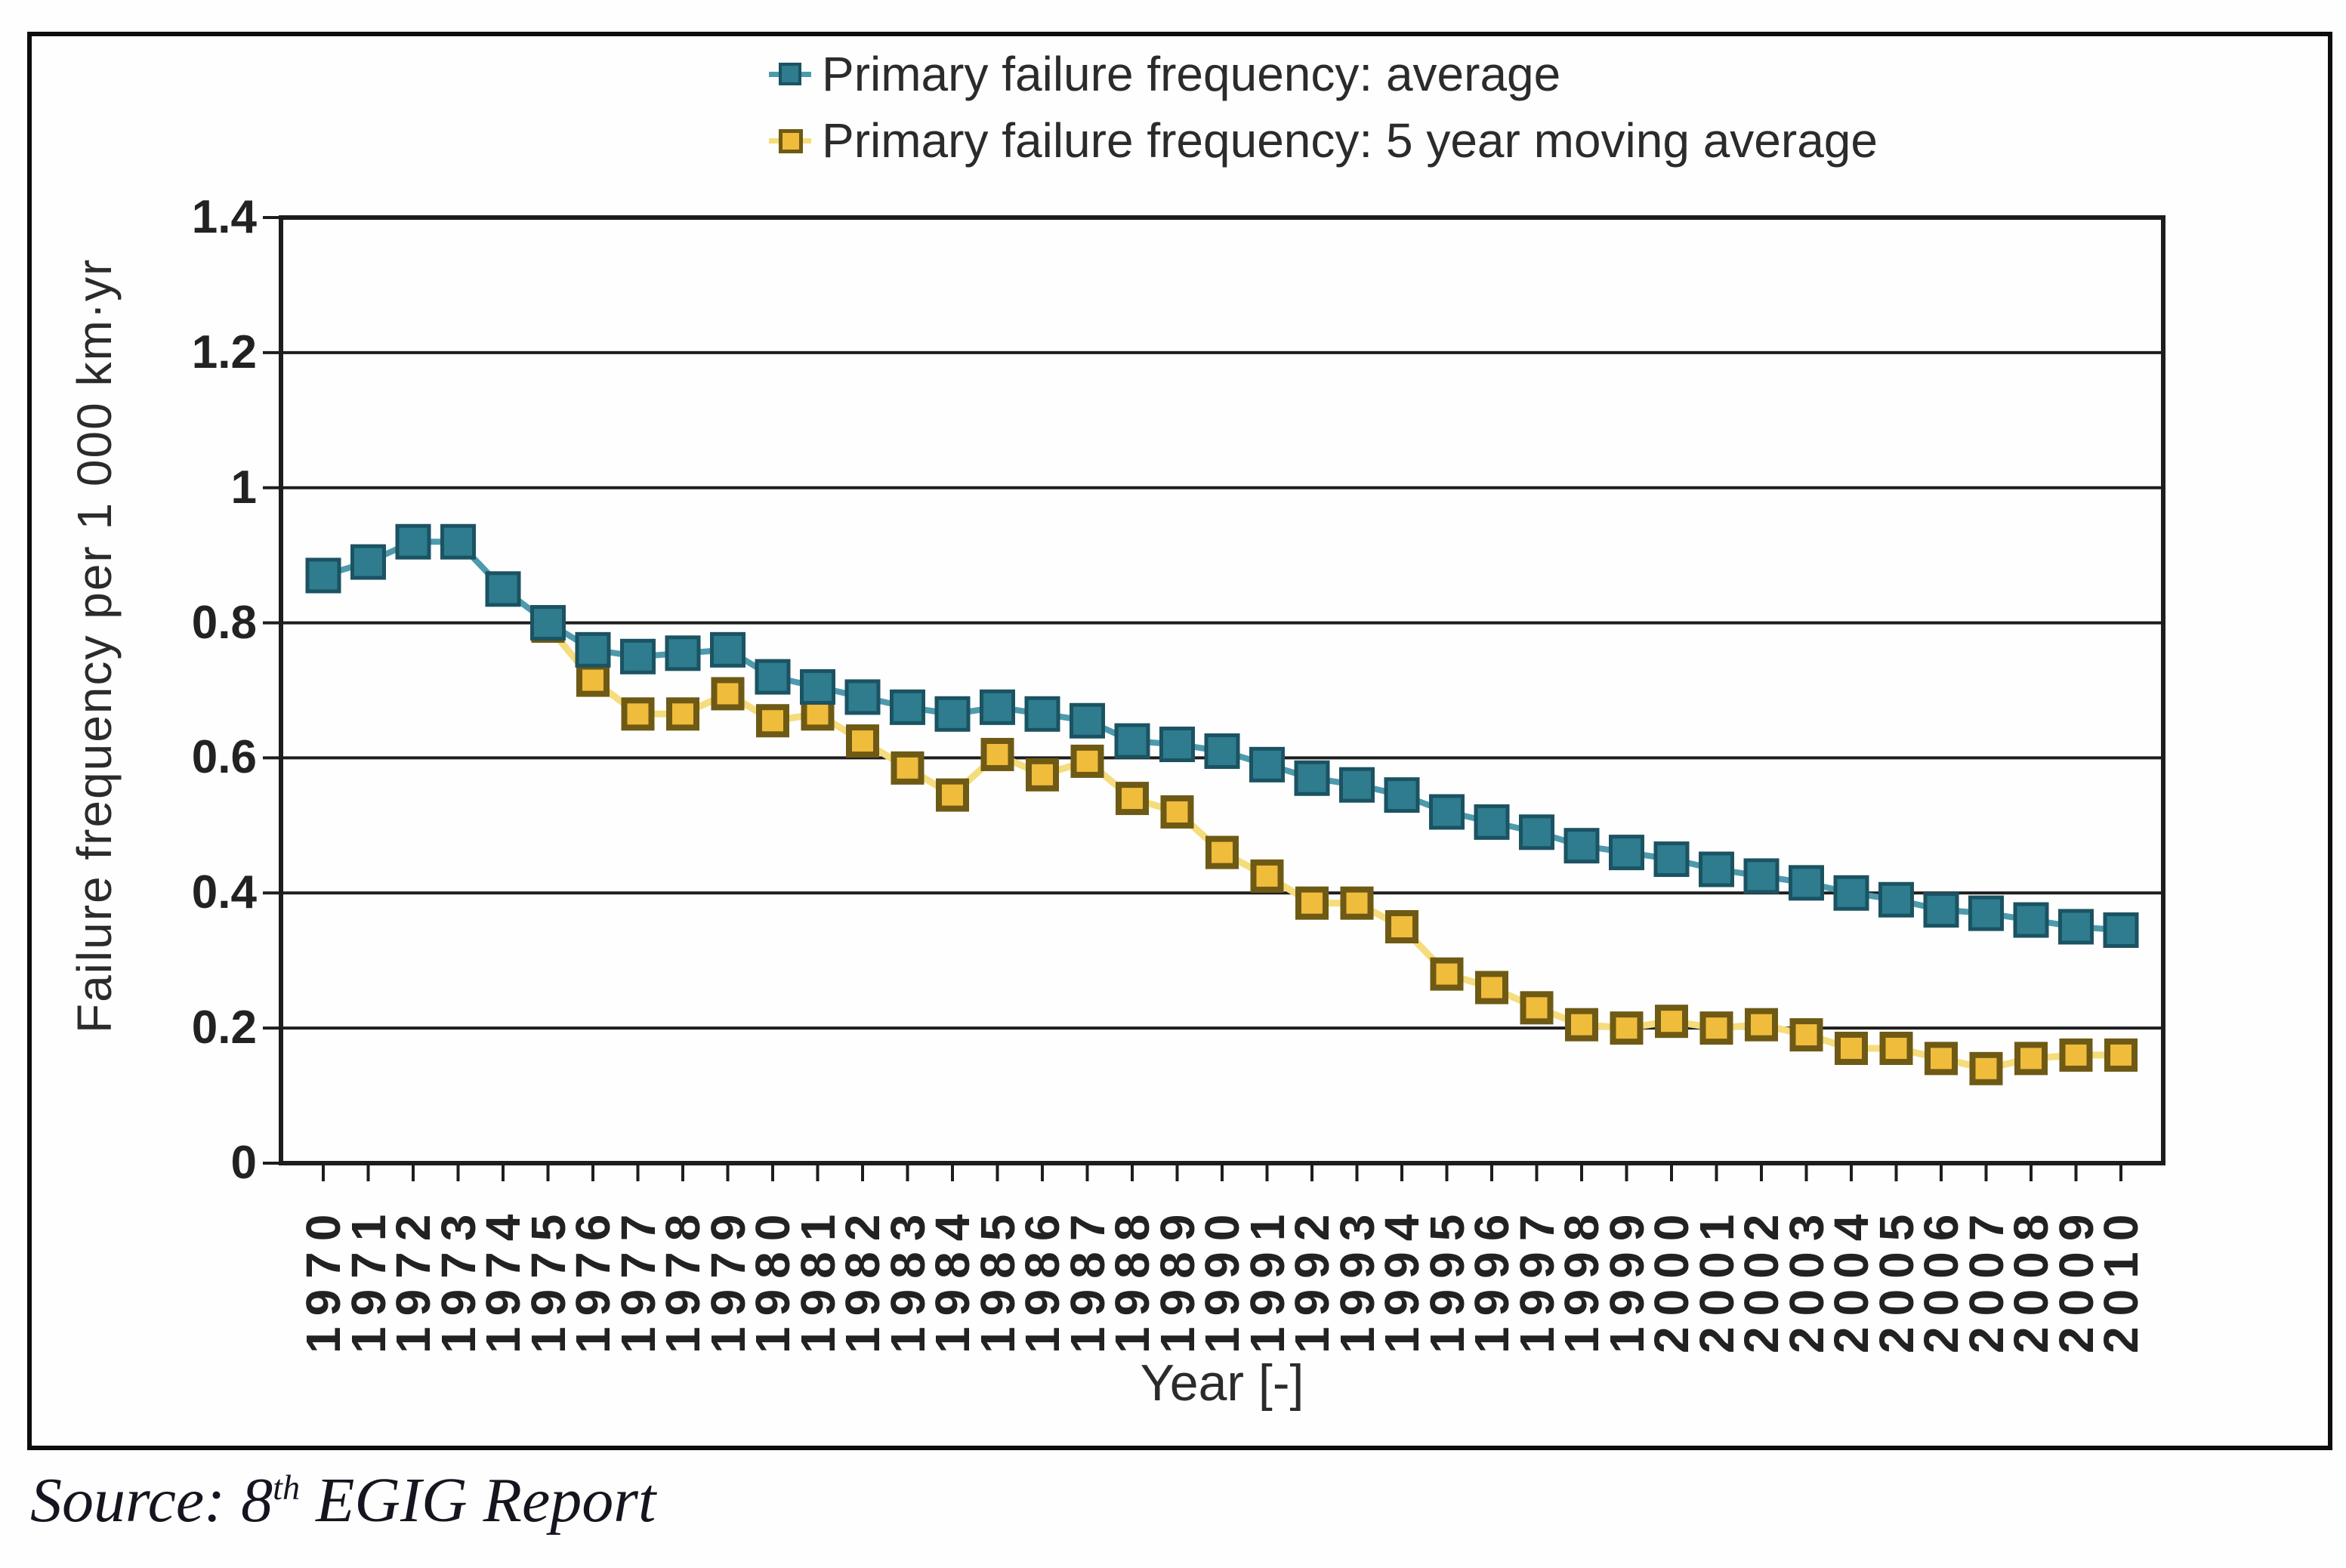 This screenshot has width=2346, height=1568. Describe the element at coordinates (224, 622) in the screenshot. I see `y-tick-label: 0.8` at that location.